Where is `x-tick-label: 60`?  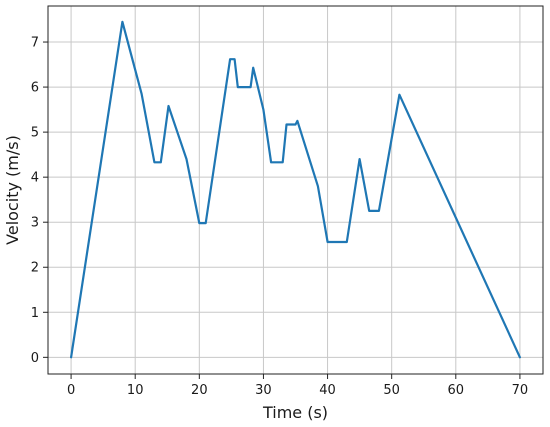
x-tick-label: 60 is located at coordinates (456, 390).